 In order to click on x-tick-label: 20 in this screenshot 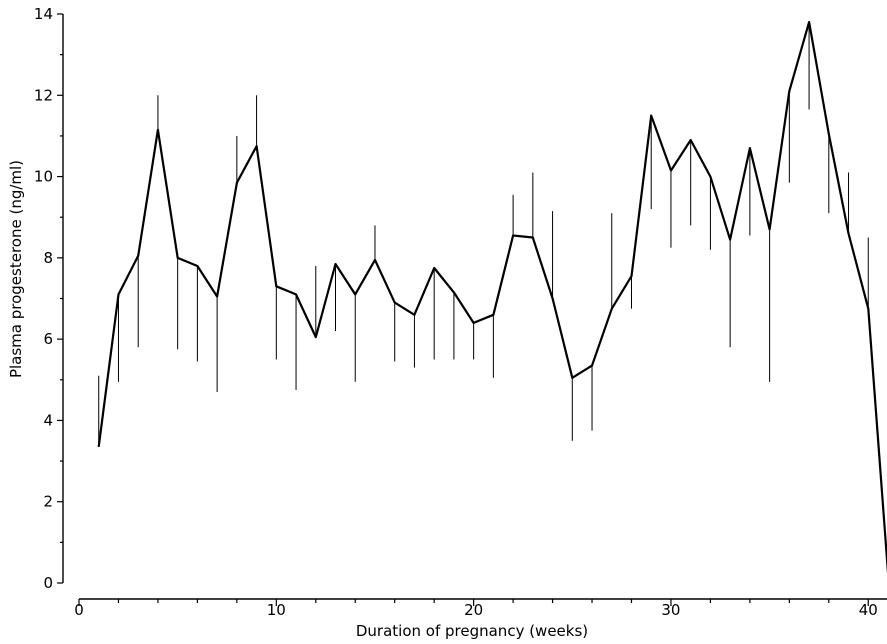, I will do `click(473, 610)`.